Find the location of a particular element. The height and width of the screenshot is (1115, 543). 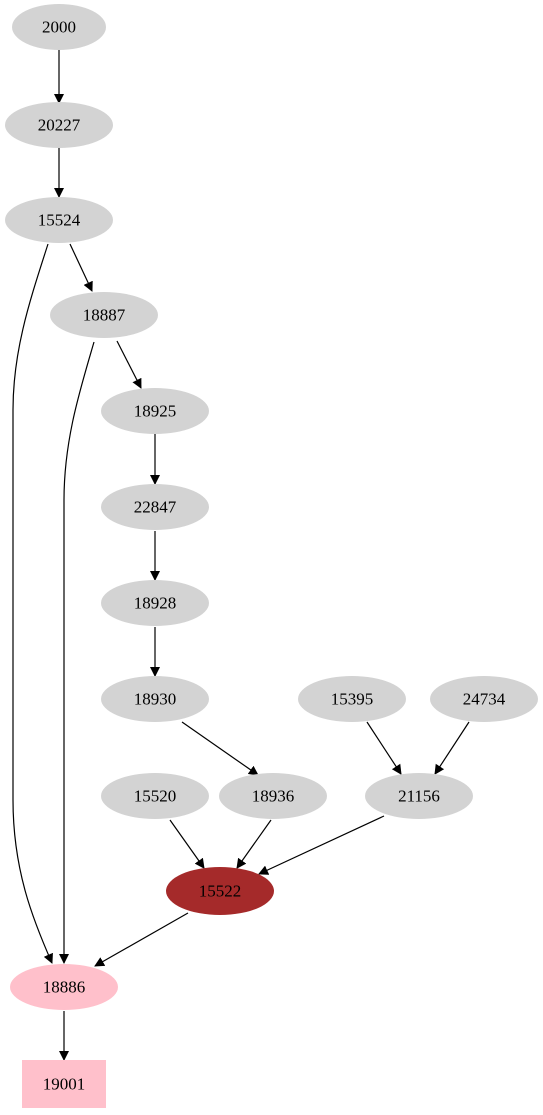

node-label: 18886 is located at coordinates (64, 987).